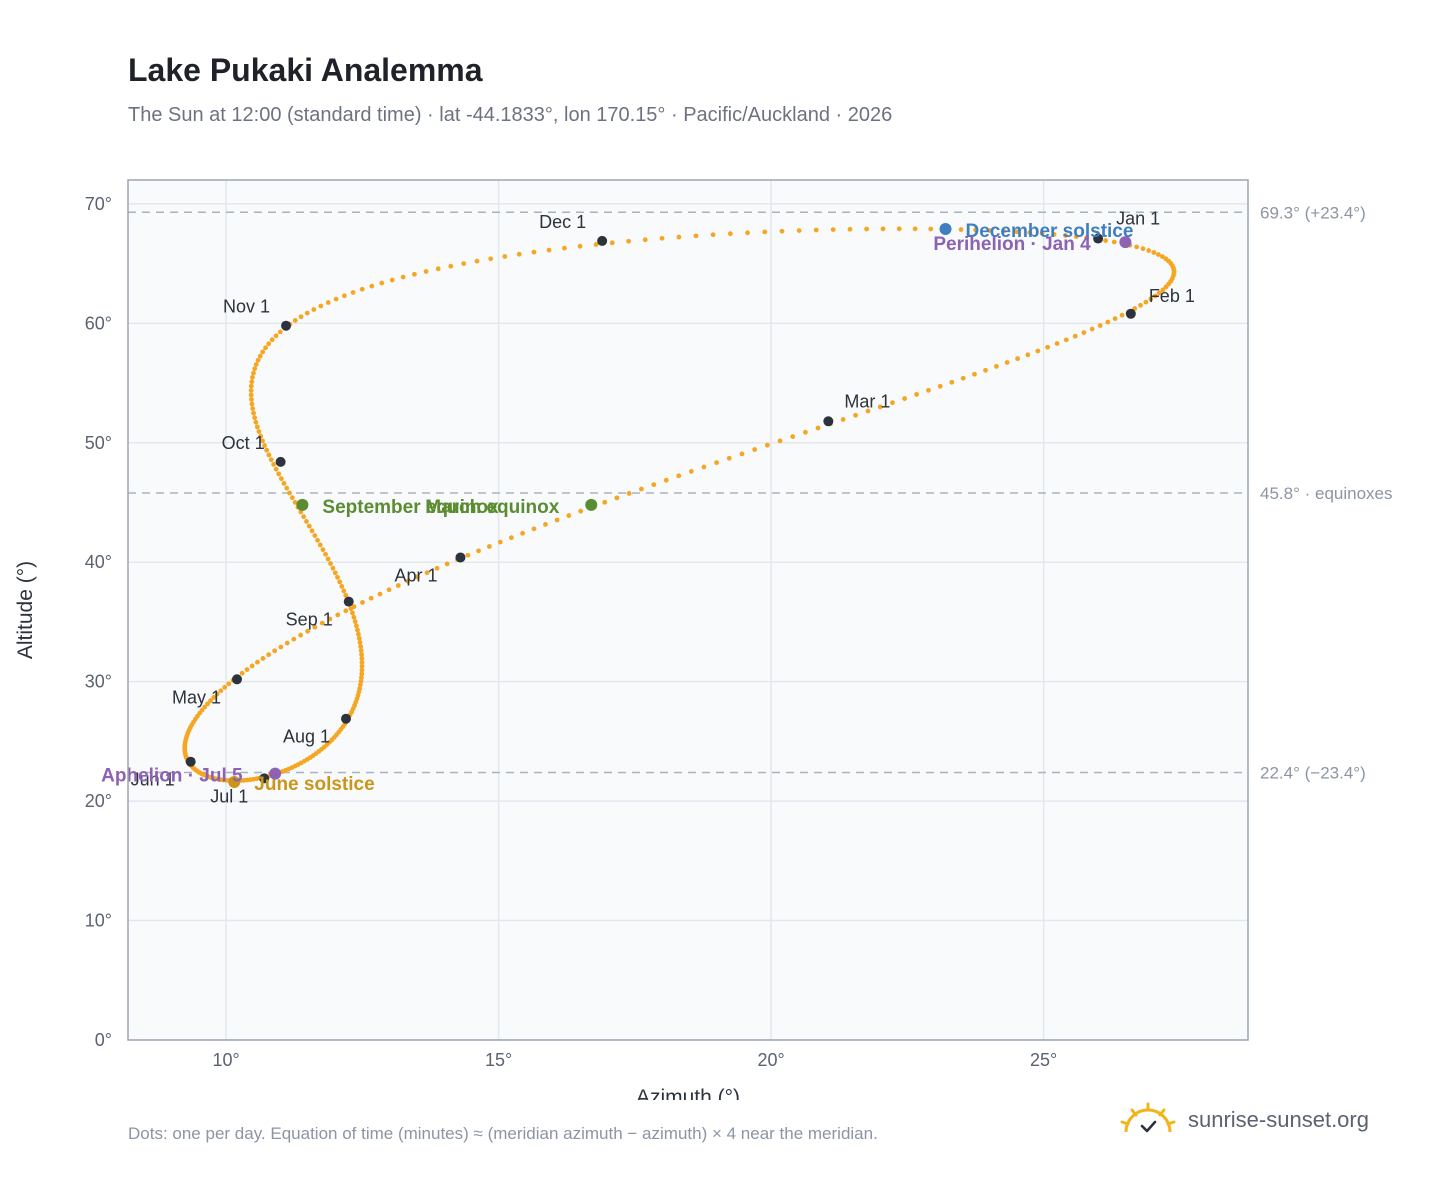  Describe the element at coordinates (264, 778) in the screenshot. I see `month-marker-dot` at that location.